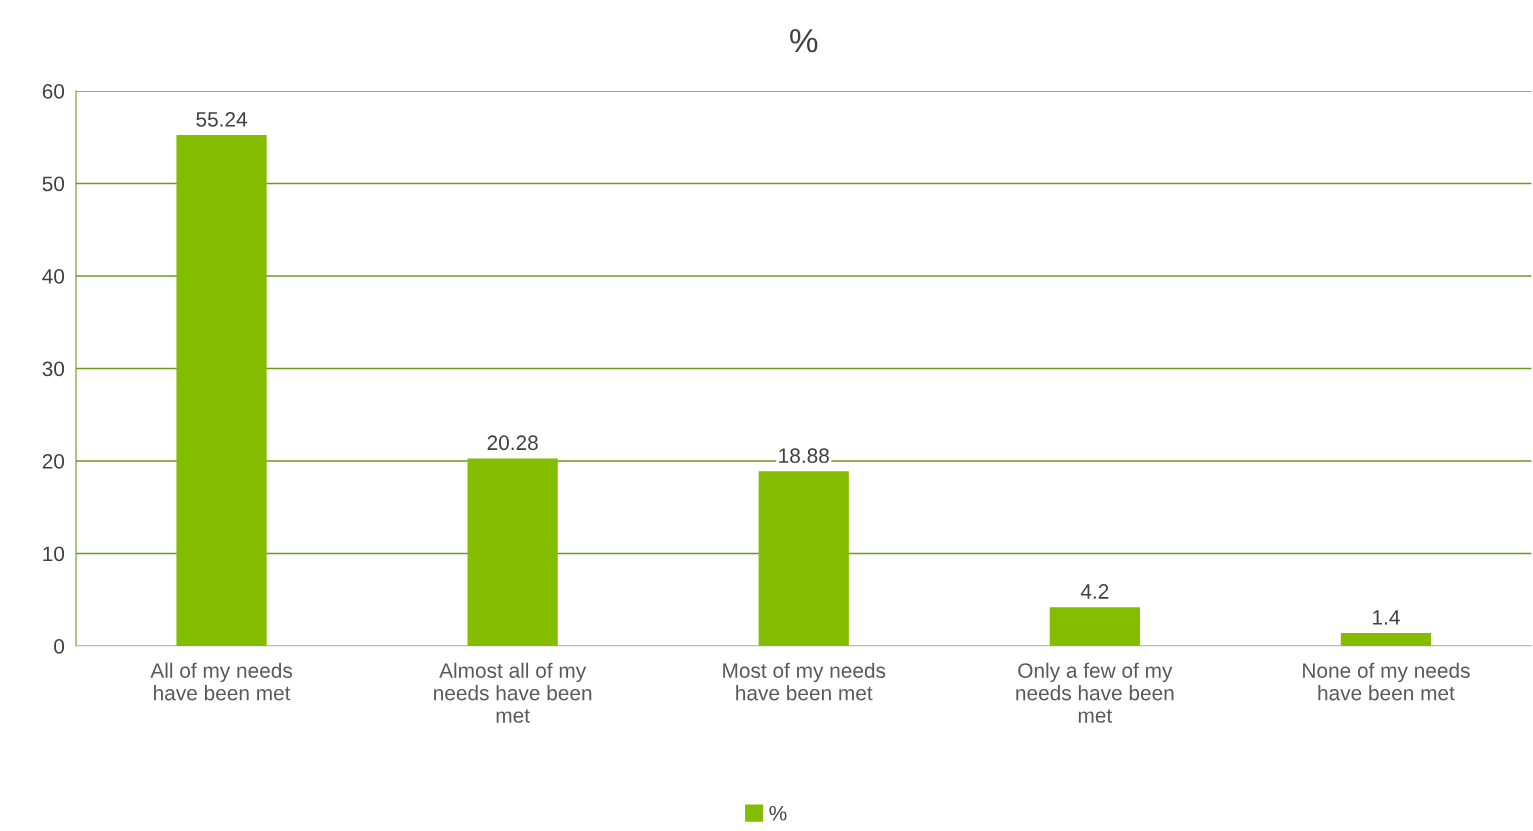  I want to click on x-tick-label: None of my needs have been met, so click(1386, 681).